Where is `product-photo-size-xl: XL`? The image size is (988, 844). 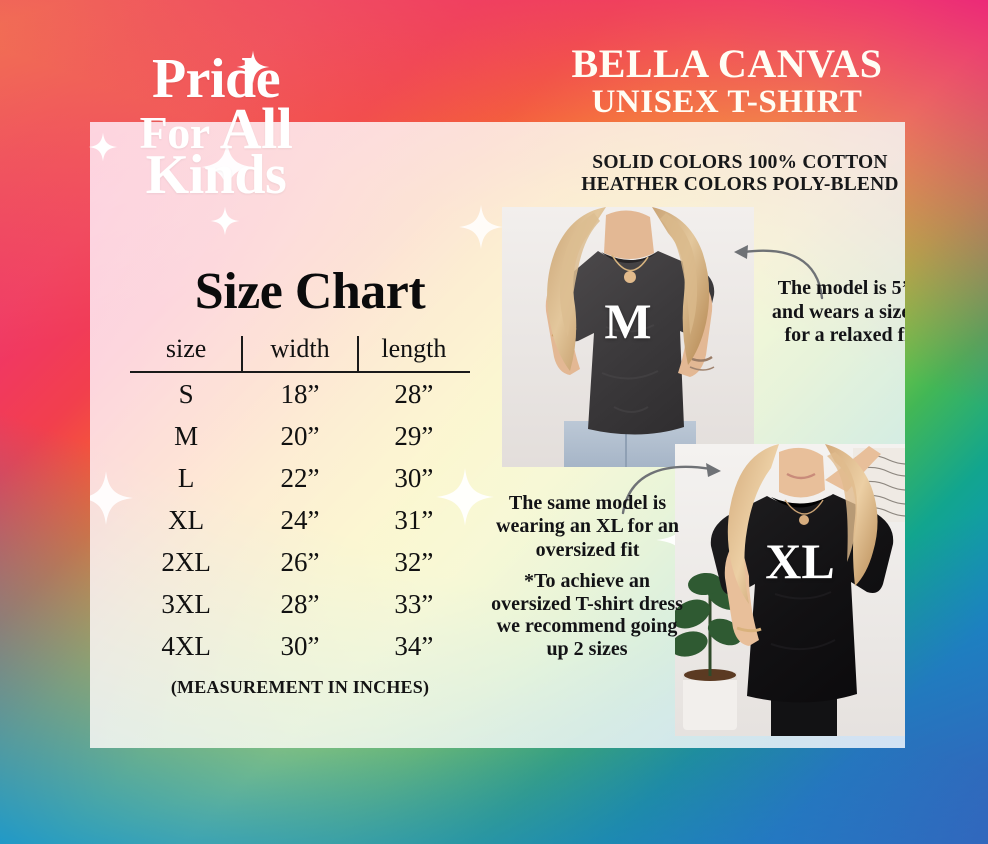 product-photo-size-xl: XL is located at coordinates (790, 590).